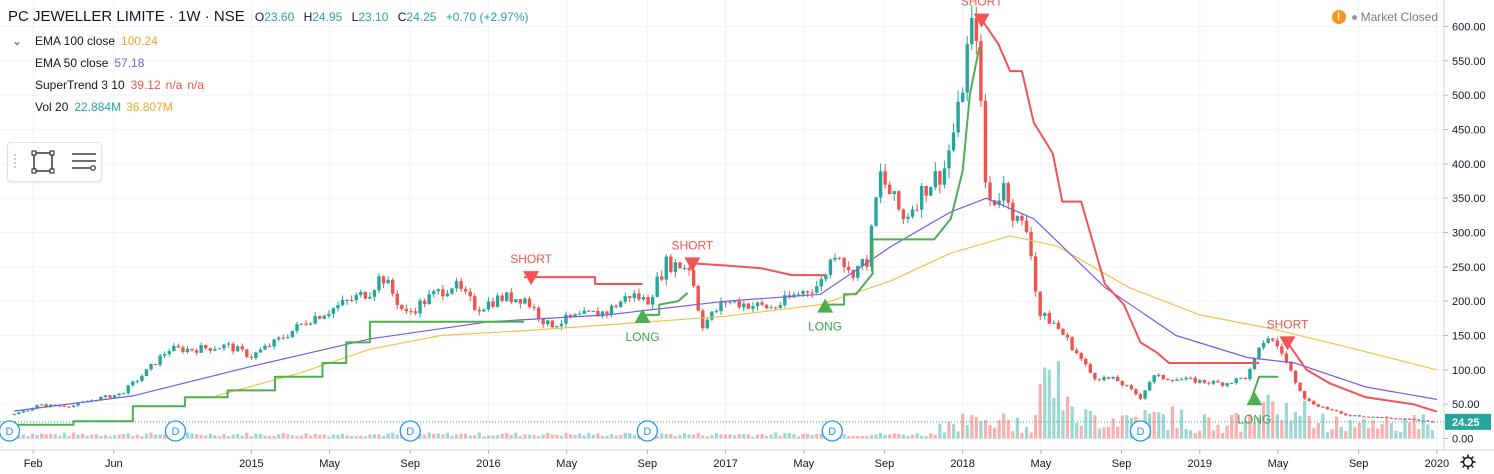 The image size is (1494, 474). What do you see at coordinates (15, 162) in the screenshot?
I see `drag-handle-icon` at bounding box center [15, 162].